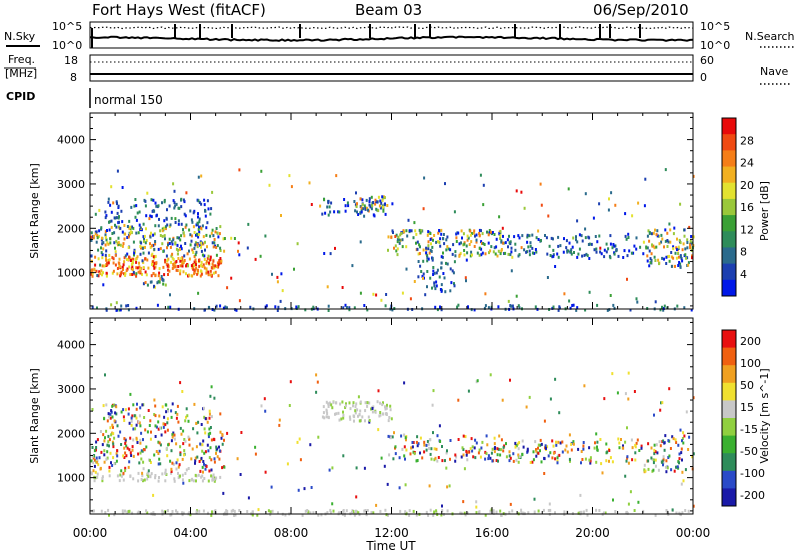 This screenshot has height=554, width=800. What do you see at coordinates (20, 36) in the screenshot?
I see `noise-left-label: N.Sky` at bounding box center [20, 36].